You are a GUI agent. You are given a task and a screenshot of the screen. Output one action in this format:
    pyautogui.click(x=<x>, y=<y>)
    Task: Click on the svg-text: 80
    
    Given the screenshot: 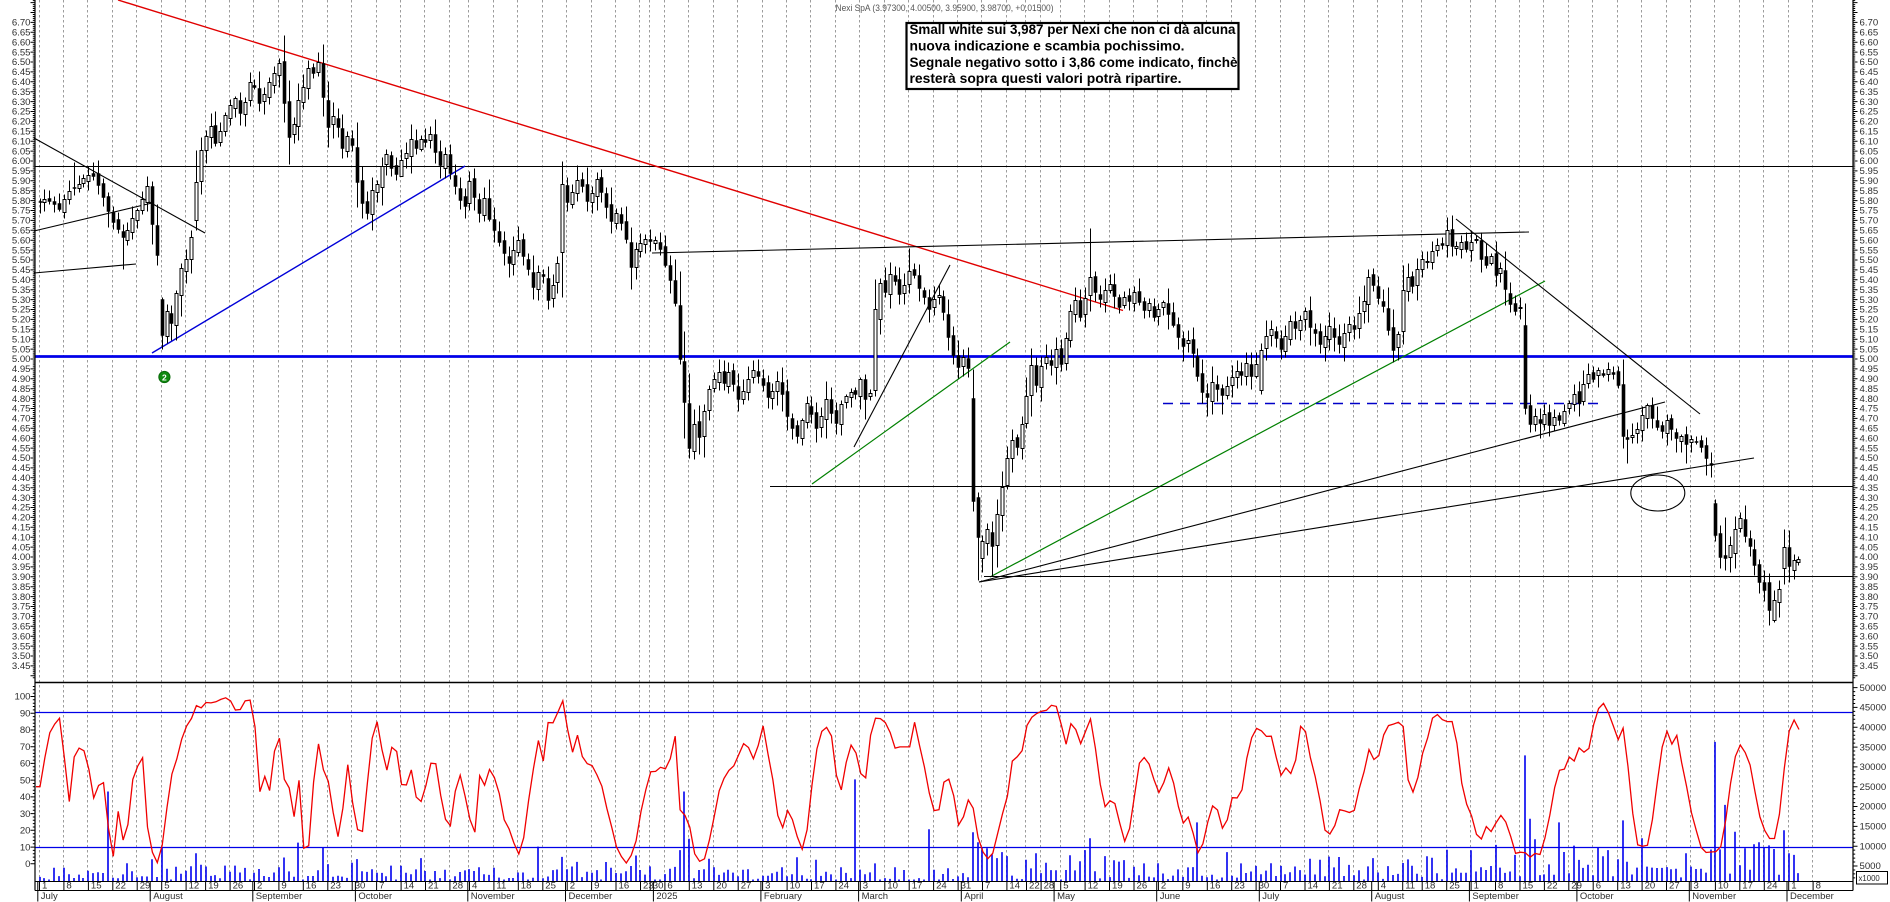 What is the action you would take?
    pyautogui.click(x=25, y=730)
    